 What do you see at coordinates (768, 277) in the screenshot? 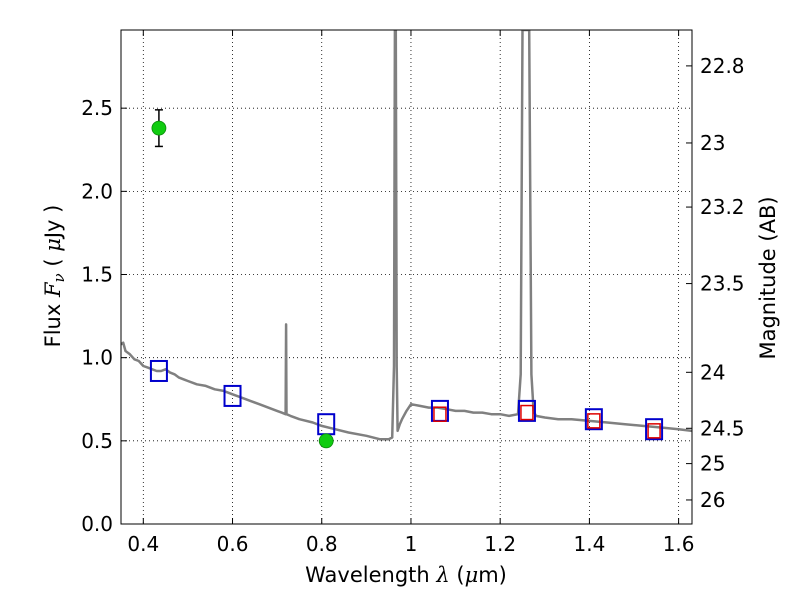
I see `y2-axis-label: Magnitude (AB)` at bounding box center [768, 277].